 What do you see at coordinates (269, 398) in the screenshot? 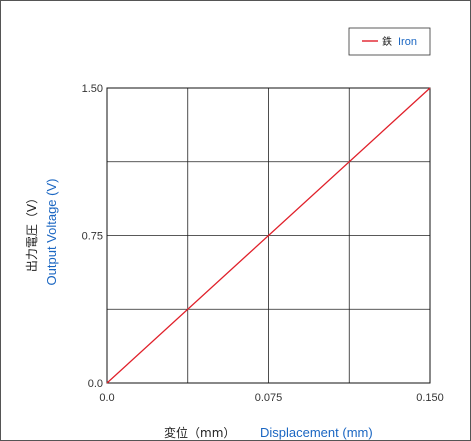
I see `x-tick-label: 0.075` at bounding box center [269, 398].